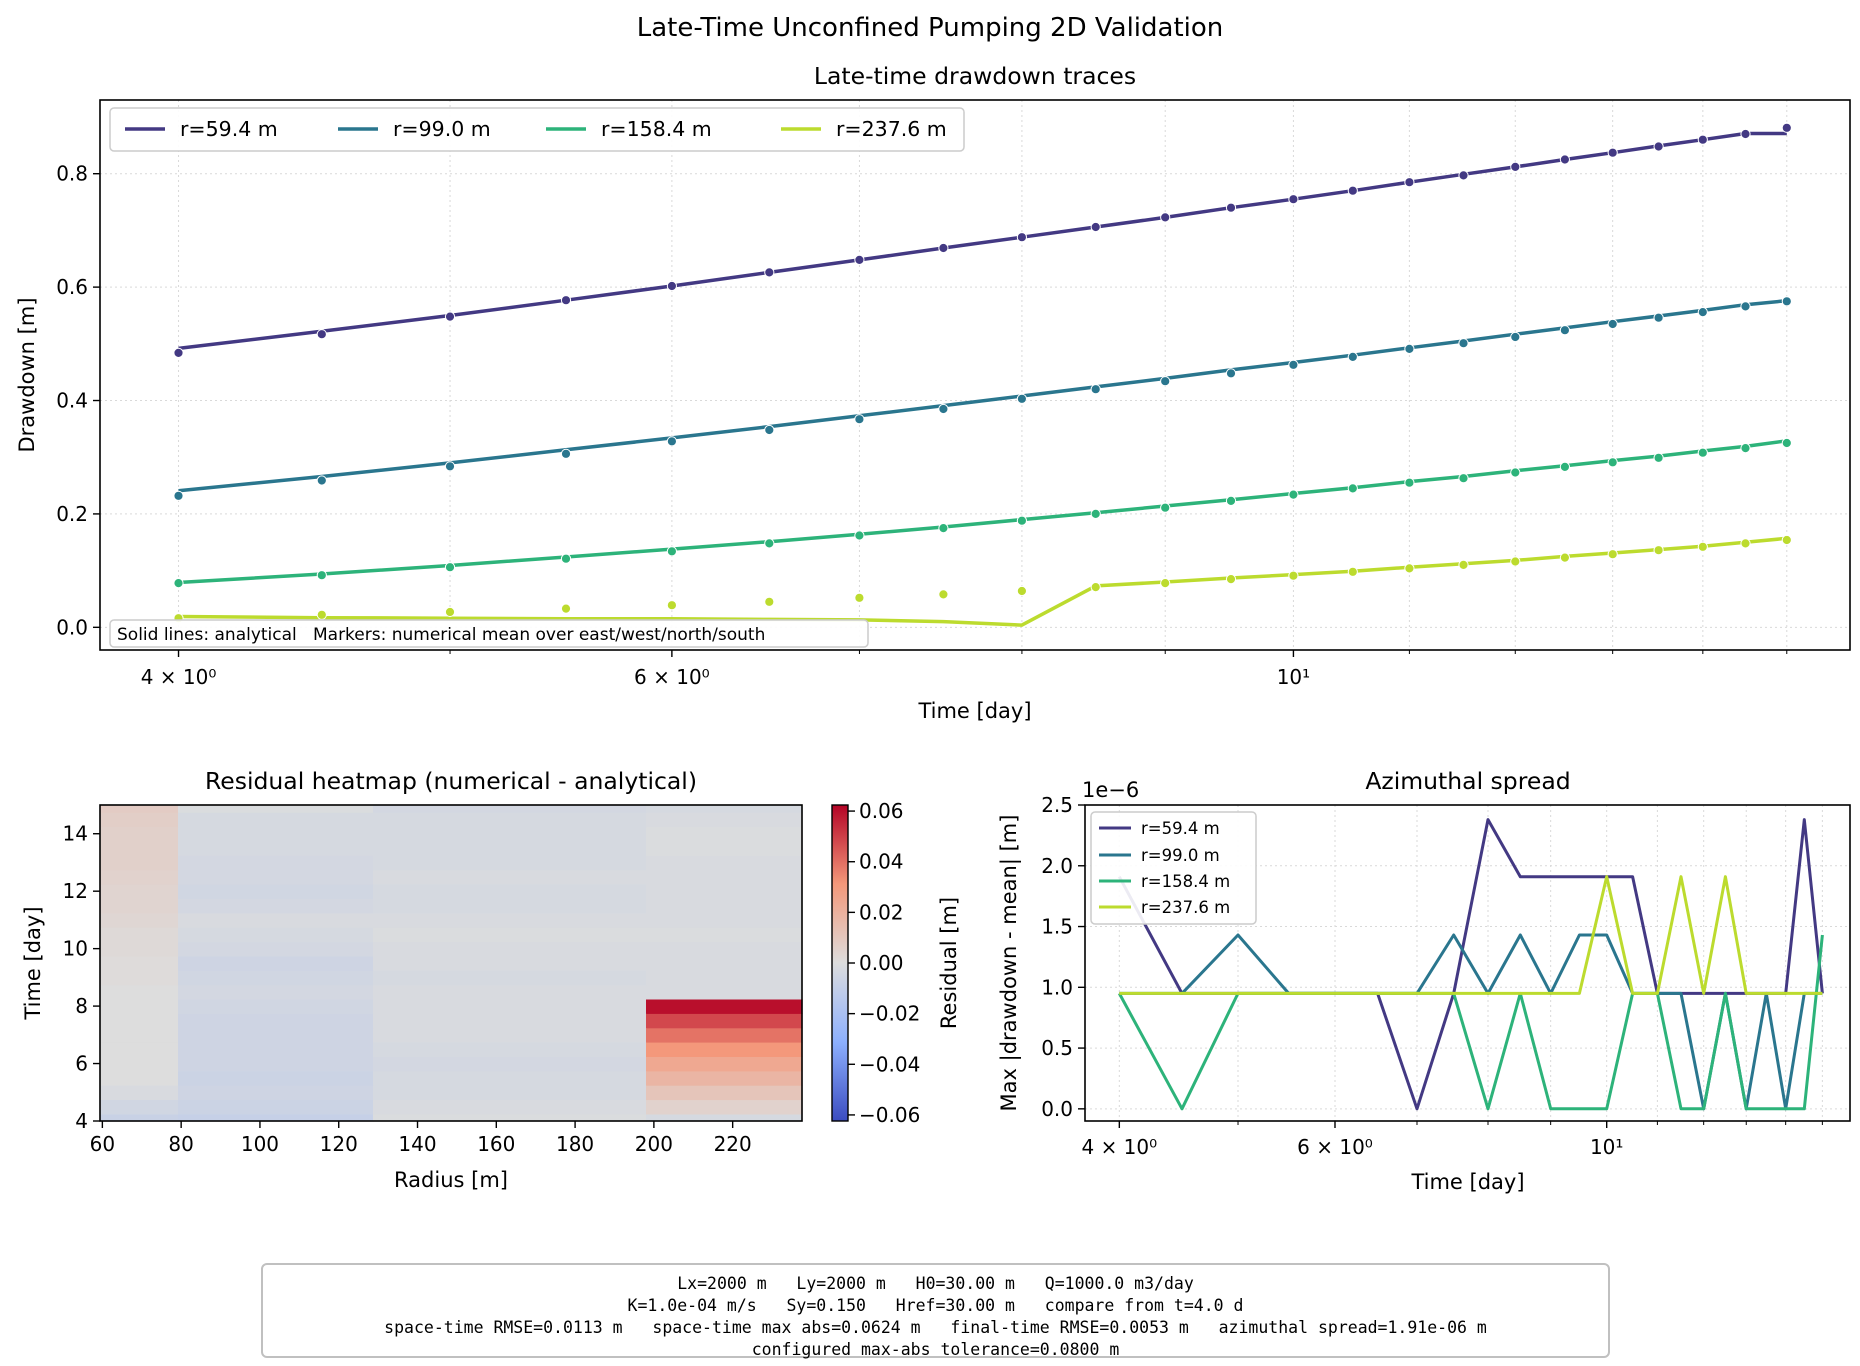 The width and height of the screenshot is (1860, 1366). I want to click on az-legend-label-r59: r=59.4 m, so click(1180, 828).